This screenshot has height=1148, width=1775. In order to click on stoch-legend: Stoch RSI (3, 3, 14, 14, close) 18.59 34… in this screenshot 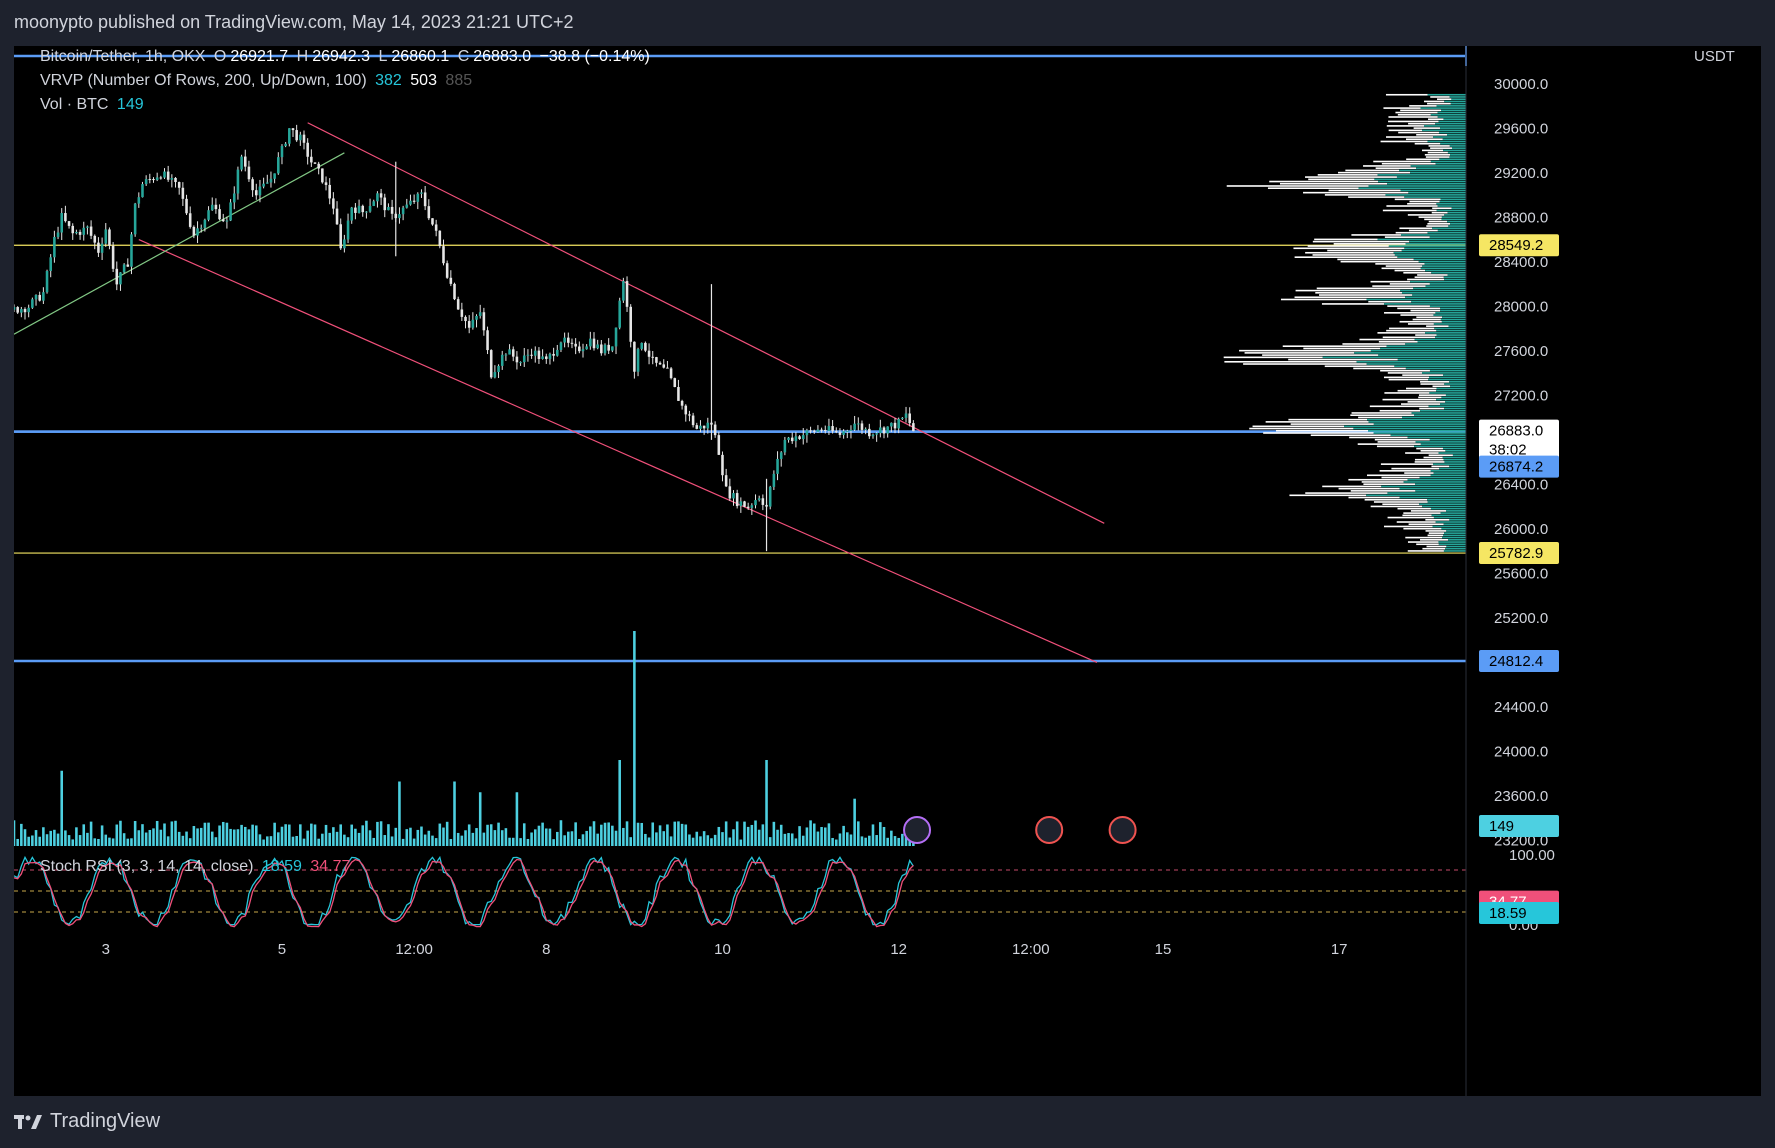, I will do `click(197, 867)`.